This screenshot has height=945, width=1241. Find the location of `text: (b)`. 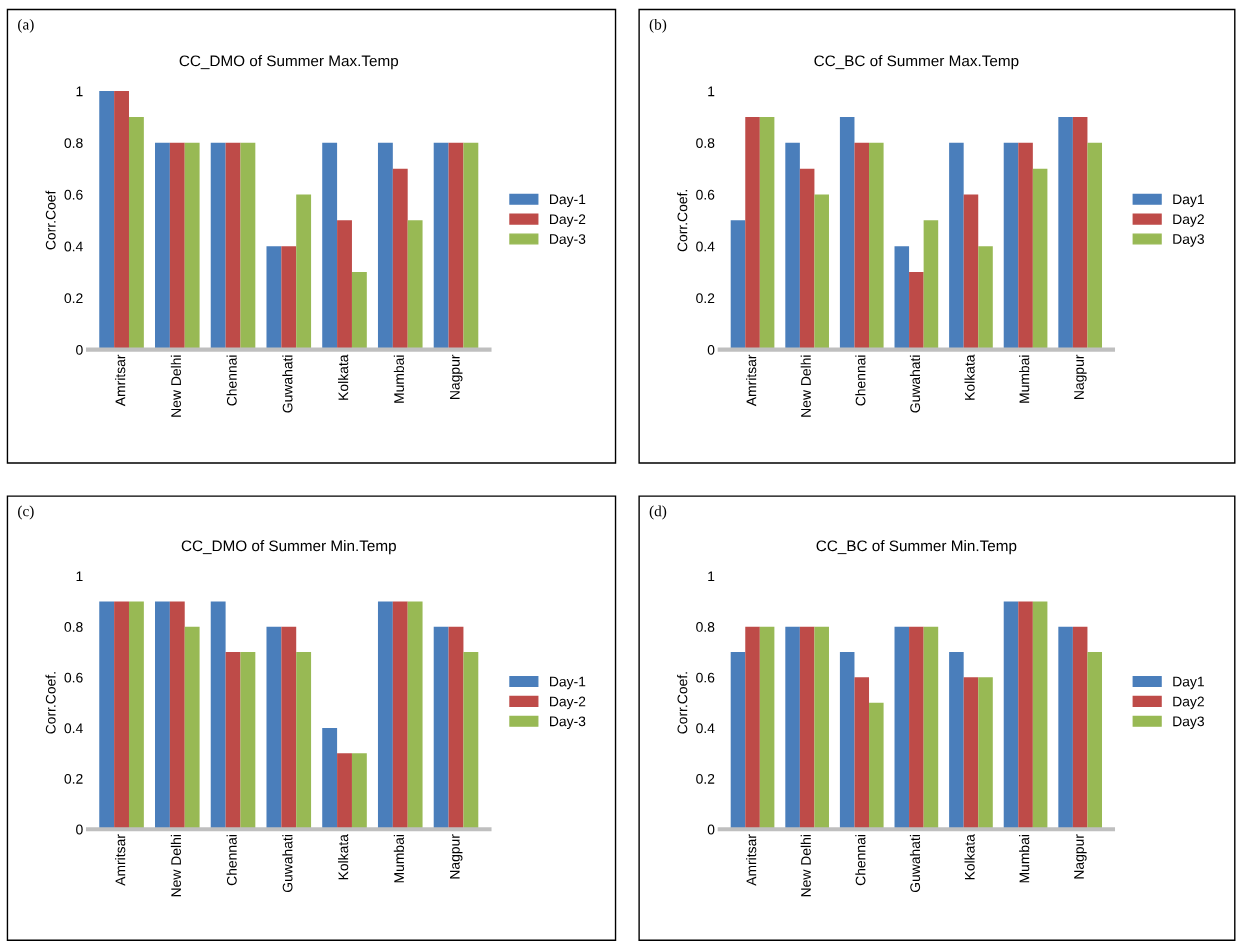

text: (b) is located at coordinates (658, 25).